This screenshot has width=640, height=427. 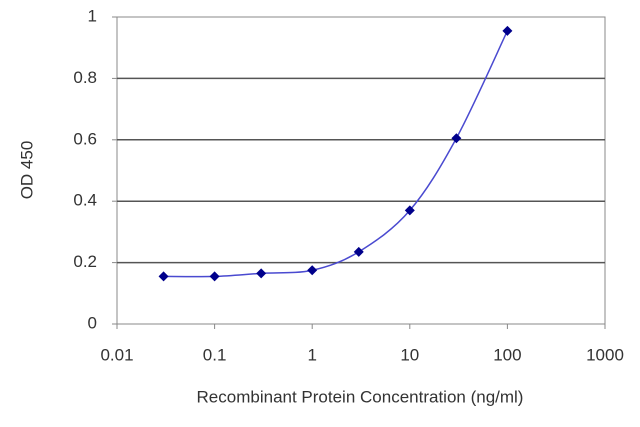 What do you see at coordinates (85, 138) in the screenshot?
I see `y-tick-label: 0.6` at bounding box center [85, 138].